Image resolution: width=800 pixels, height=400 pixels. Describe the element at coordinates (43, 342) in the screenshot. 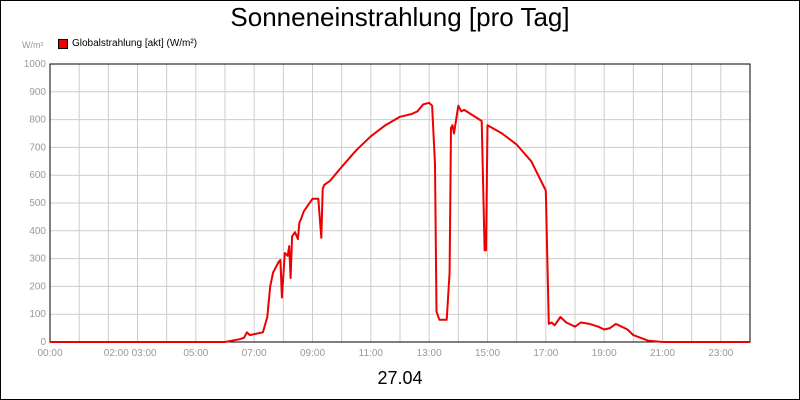

I see `y-tick-label: 0` at that location.